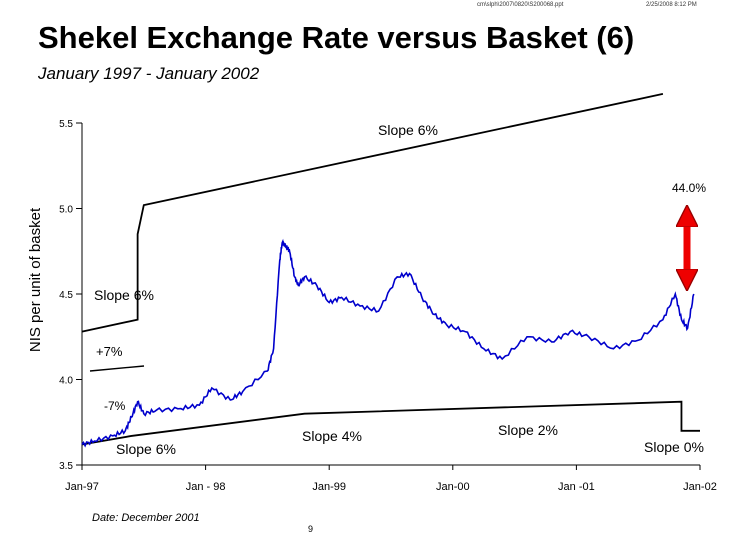  Describe the element at coordinates (453, 487) in the screenshot. I see `x-tick-label: Jan-00` at that location.